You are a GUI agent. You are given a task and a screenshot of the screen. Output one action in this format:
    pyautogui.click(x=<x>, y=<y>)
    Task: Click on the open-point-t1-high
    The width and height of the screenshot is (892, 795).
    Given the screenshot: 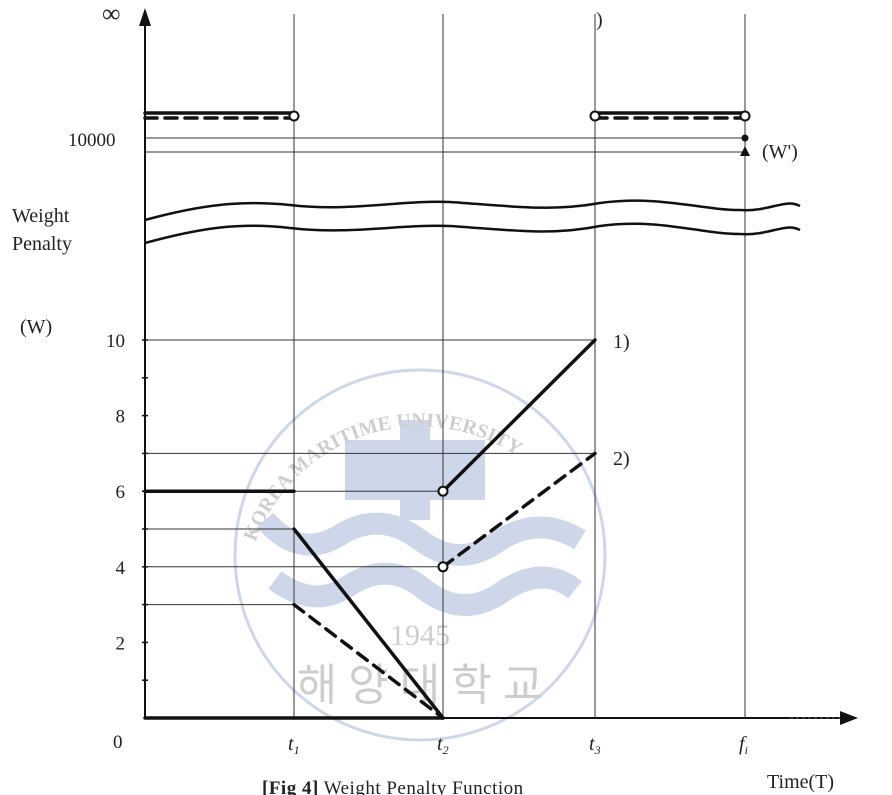 What is the action you would take?
    pyautogui.click(x=294, y=116)
    